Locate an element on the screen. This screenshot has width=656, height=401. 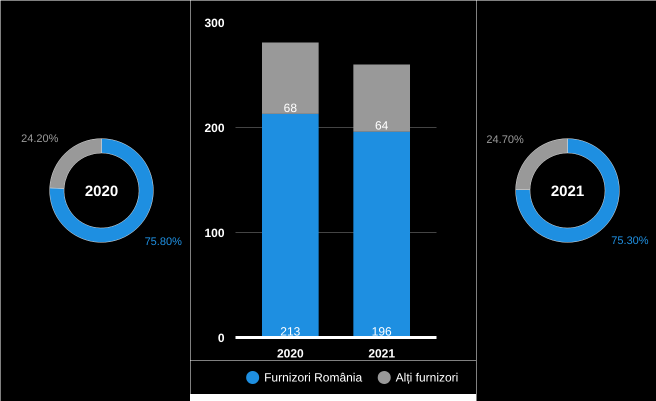
data-label: 64 is located at coordinates (382, 125).